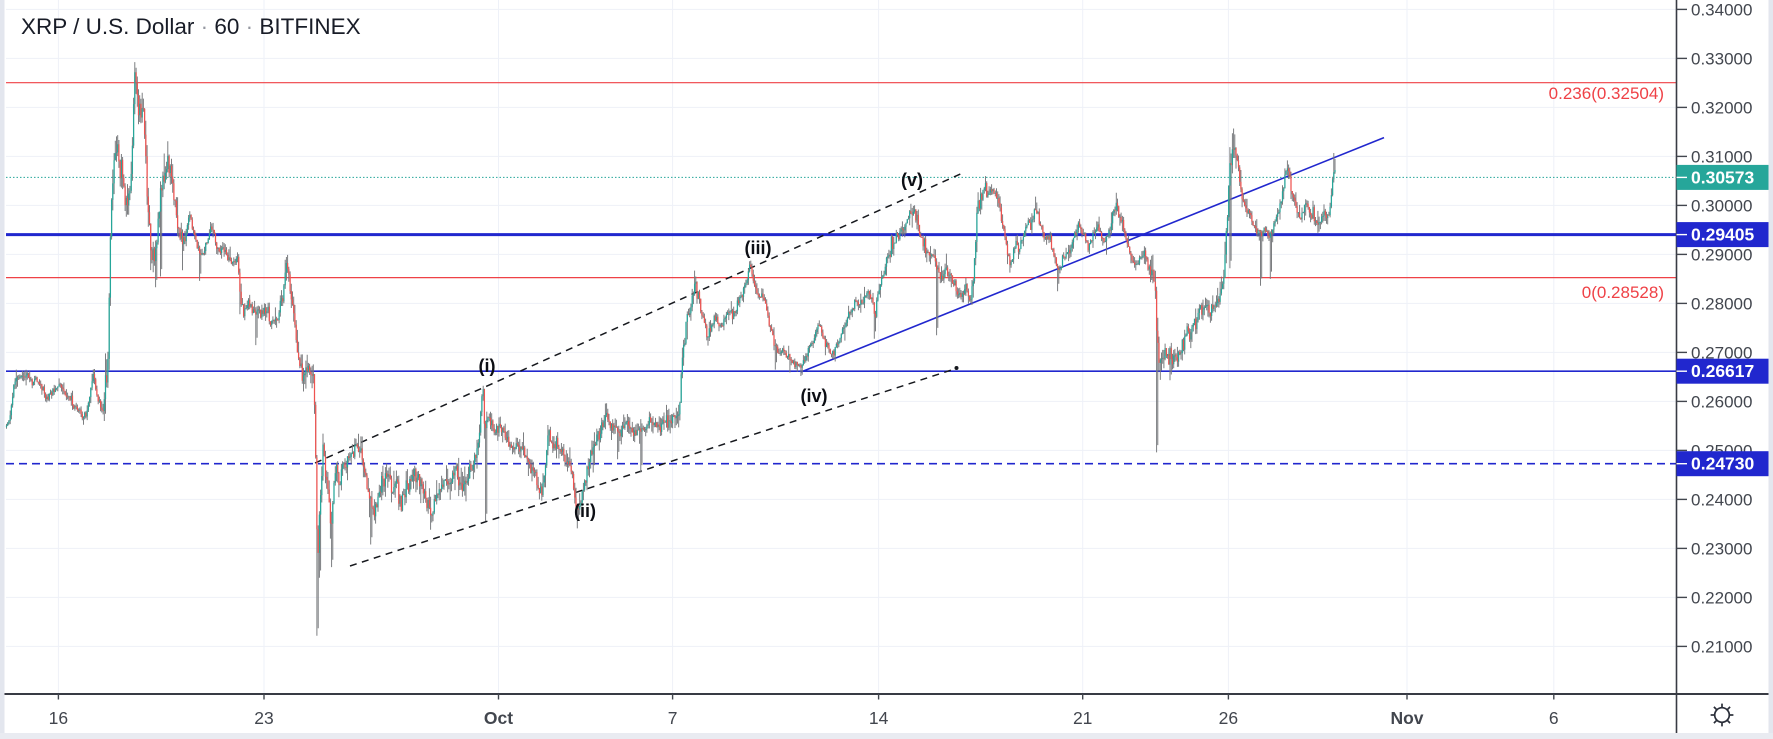 The image size is (1773, 739). Describe the element at coordinates (1721, 58) in the screenshot. I see `svg-text: 0.33000` at that location.